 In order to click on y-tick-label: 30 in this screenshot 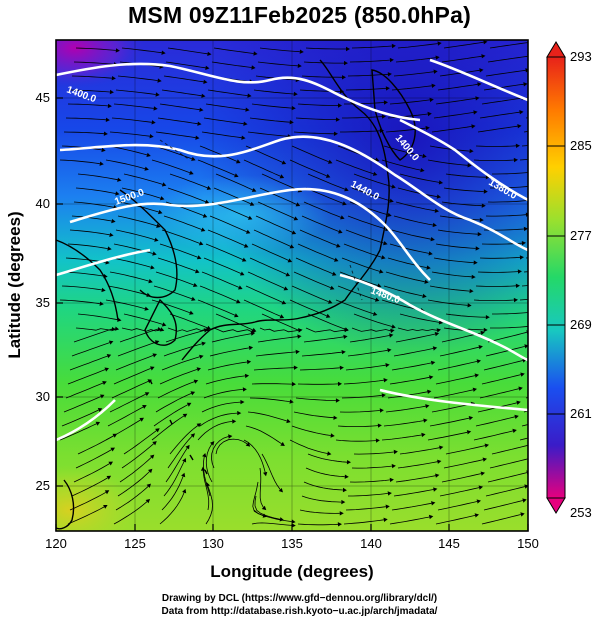, I will do `click(43, 396)`.